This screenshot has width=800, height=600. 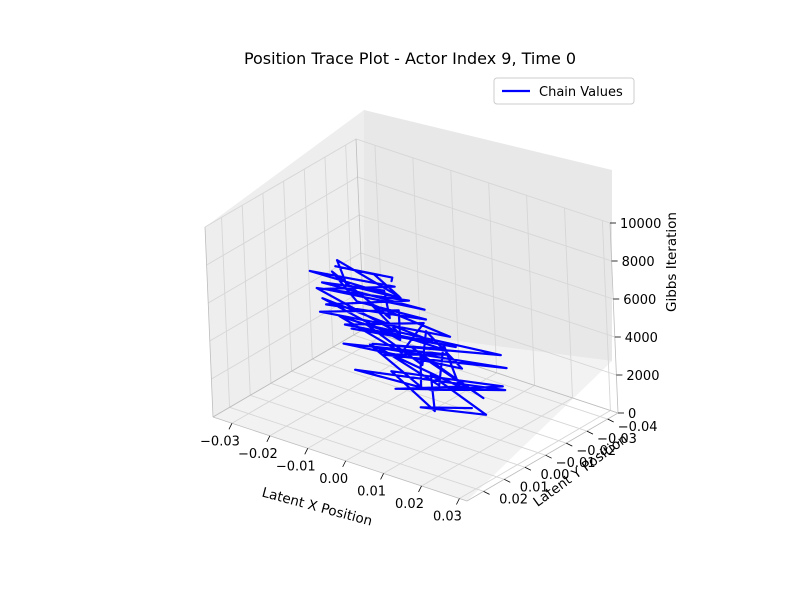 I want to click on z-tick-label: 2000, so click(x=642, y=376).